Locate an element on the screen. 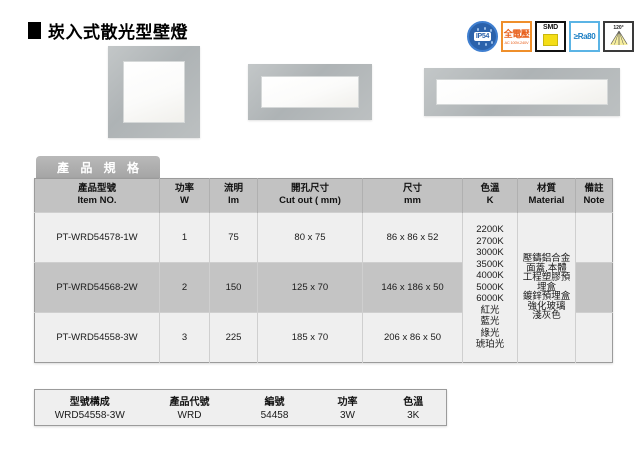 The height and width of the screenshot is (462, 640). rectangular-recessed-wall-light-small is located at coordinates (310, 92).